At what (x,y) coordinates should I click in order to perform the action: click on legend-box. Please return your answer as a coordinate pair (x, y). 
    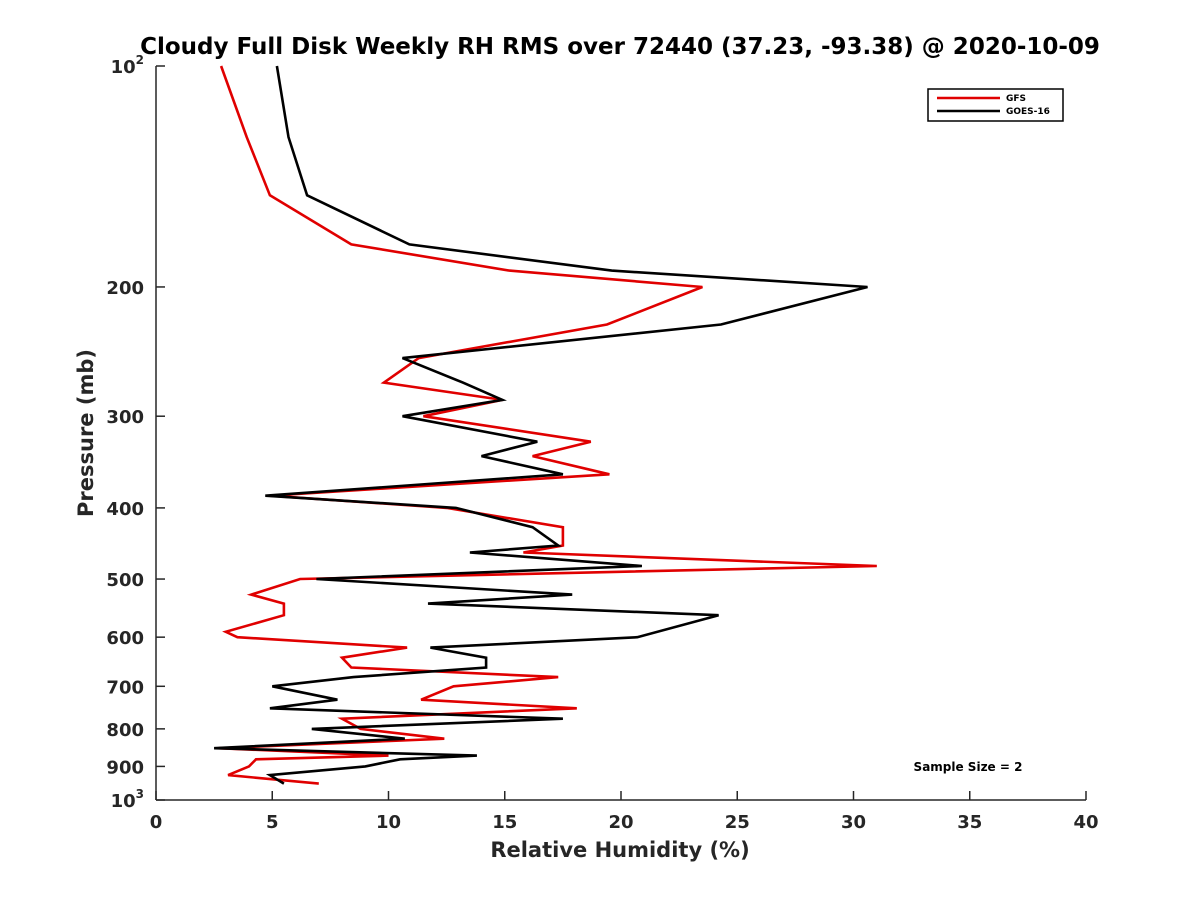
    Looking at the image, I should click on (995, 105).